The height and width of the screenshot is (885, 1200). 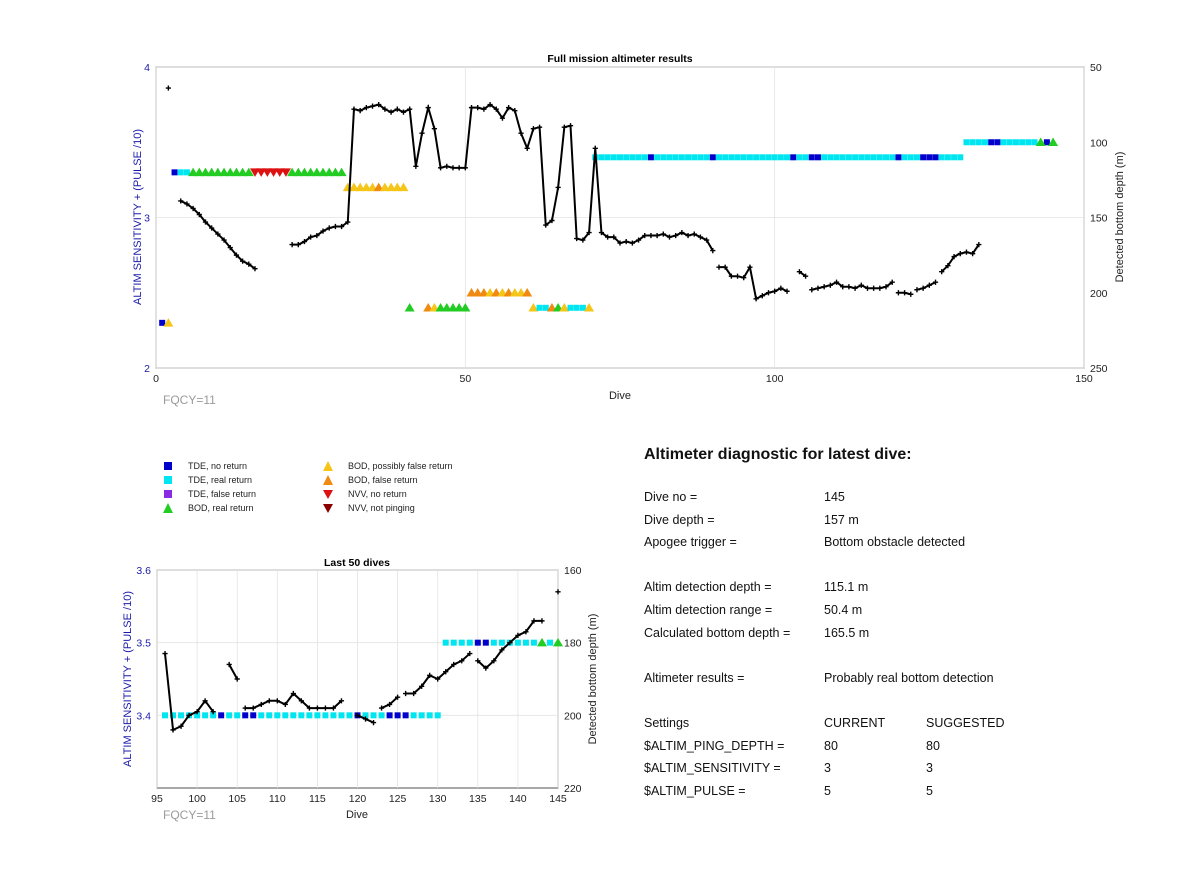 I want to click on y-tick-label: 3.6, so click(x=143, y=571).